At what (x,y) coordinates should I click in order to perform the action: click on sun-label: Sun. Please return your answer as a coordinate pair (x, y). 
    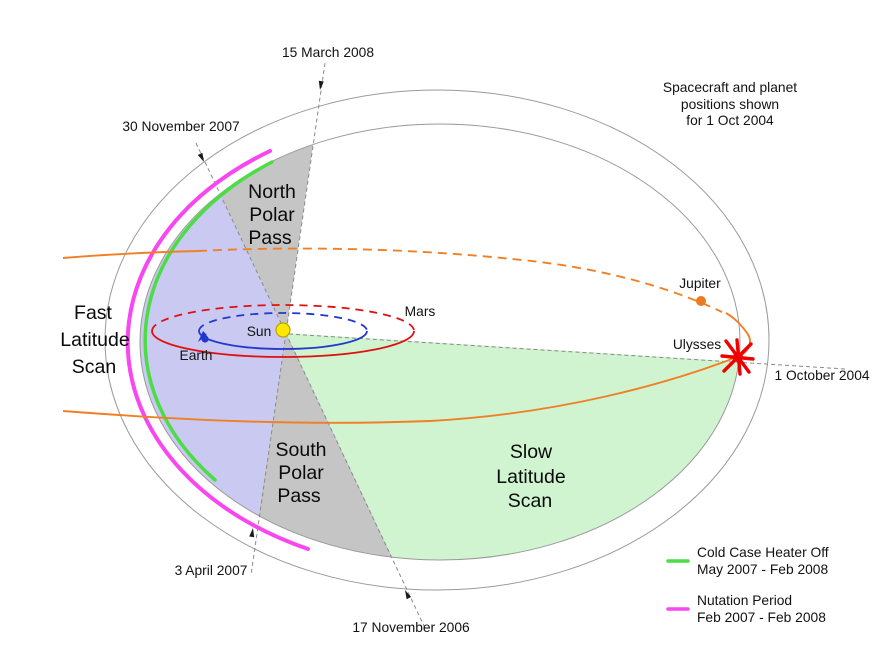
    Looking at the image, I should click on (259, 331).